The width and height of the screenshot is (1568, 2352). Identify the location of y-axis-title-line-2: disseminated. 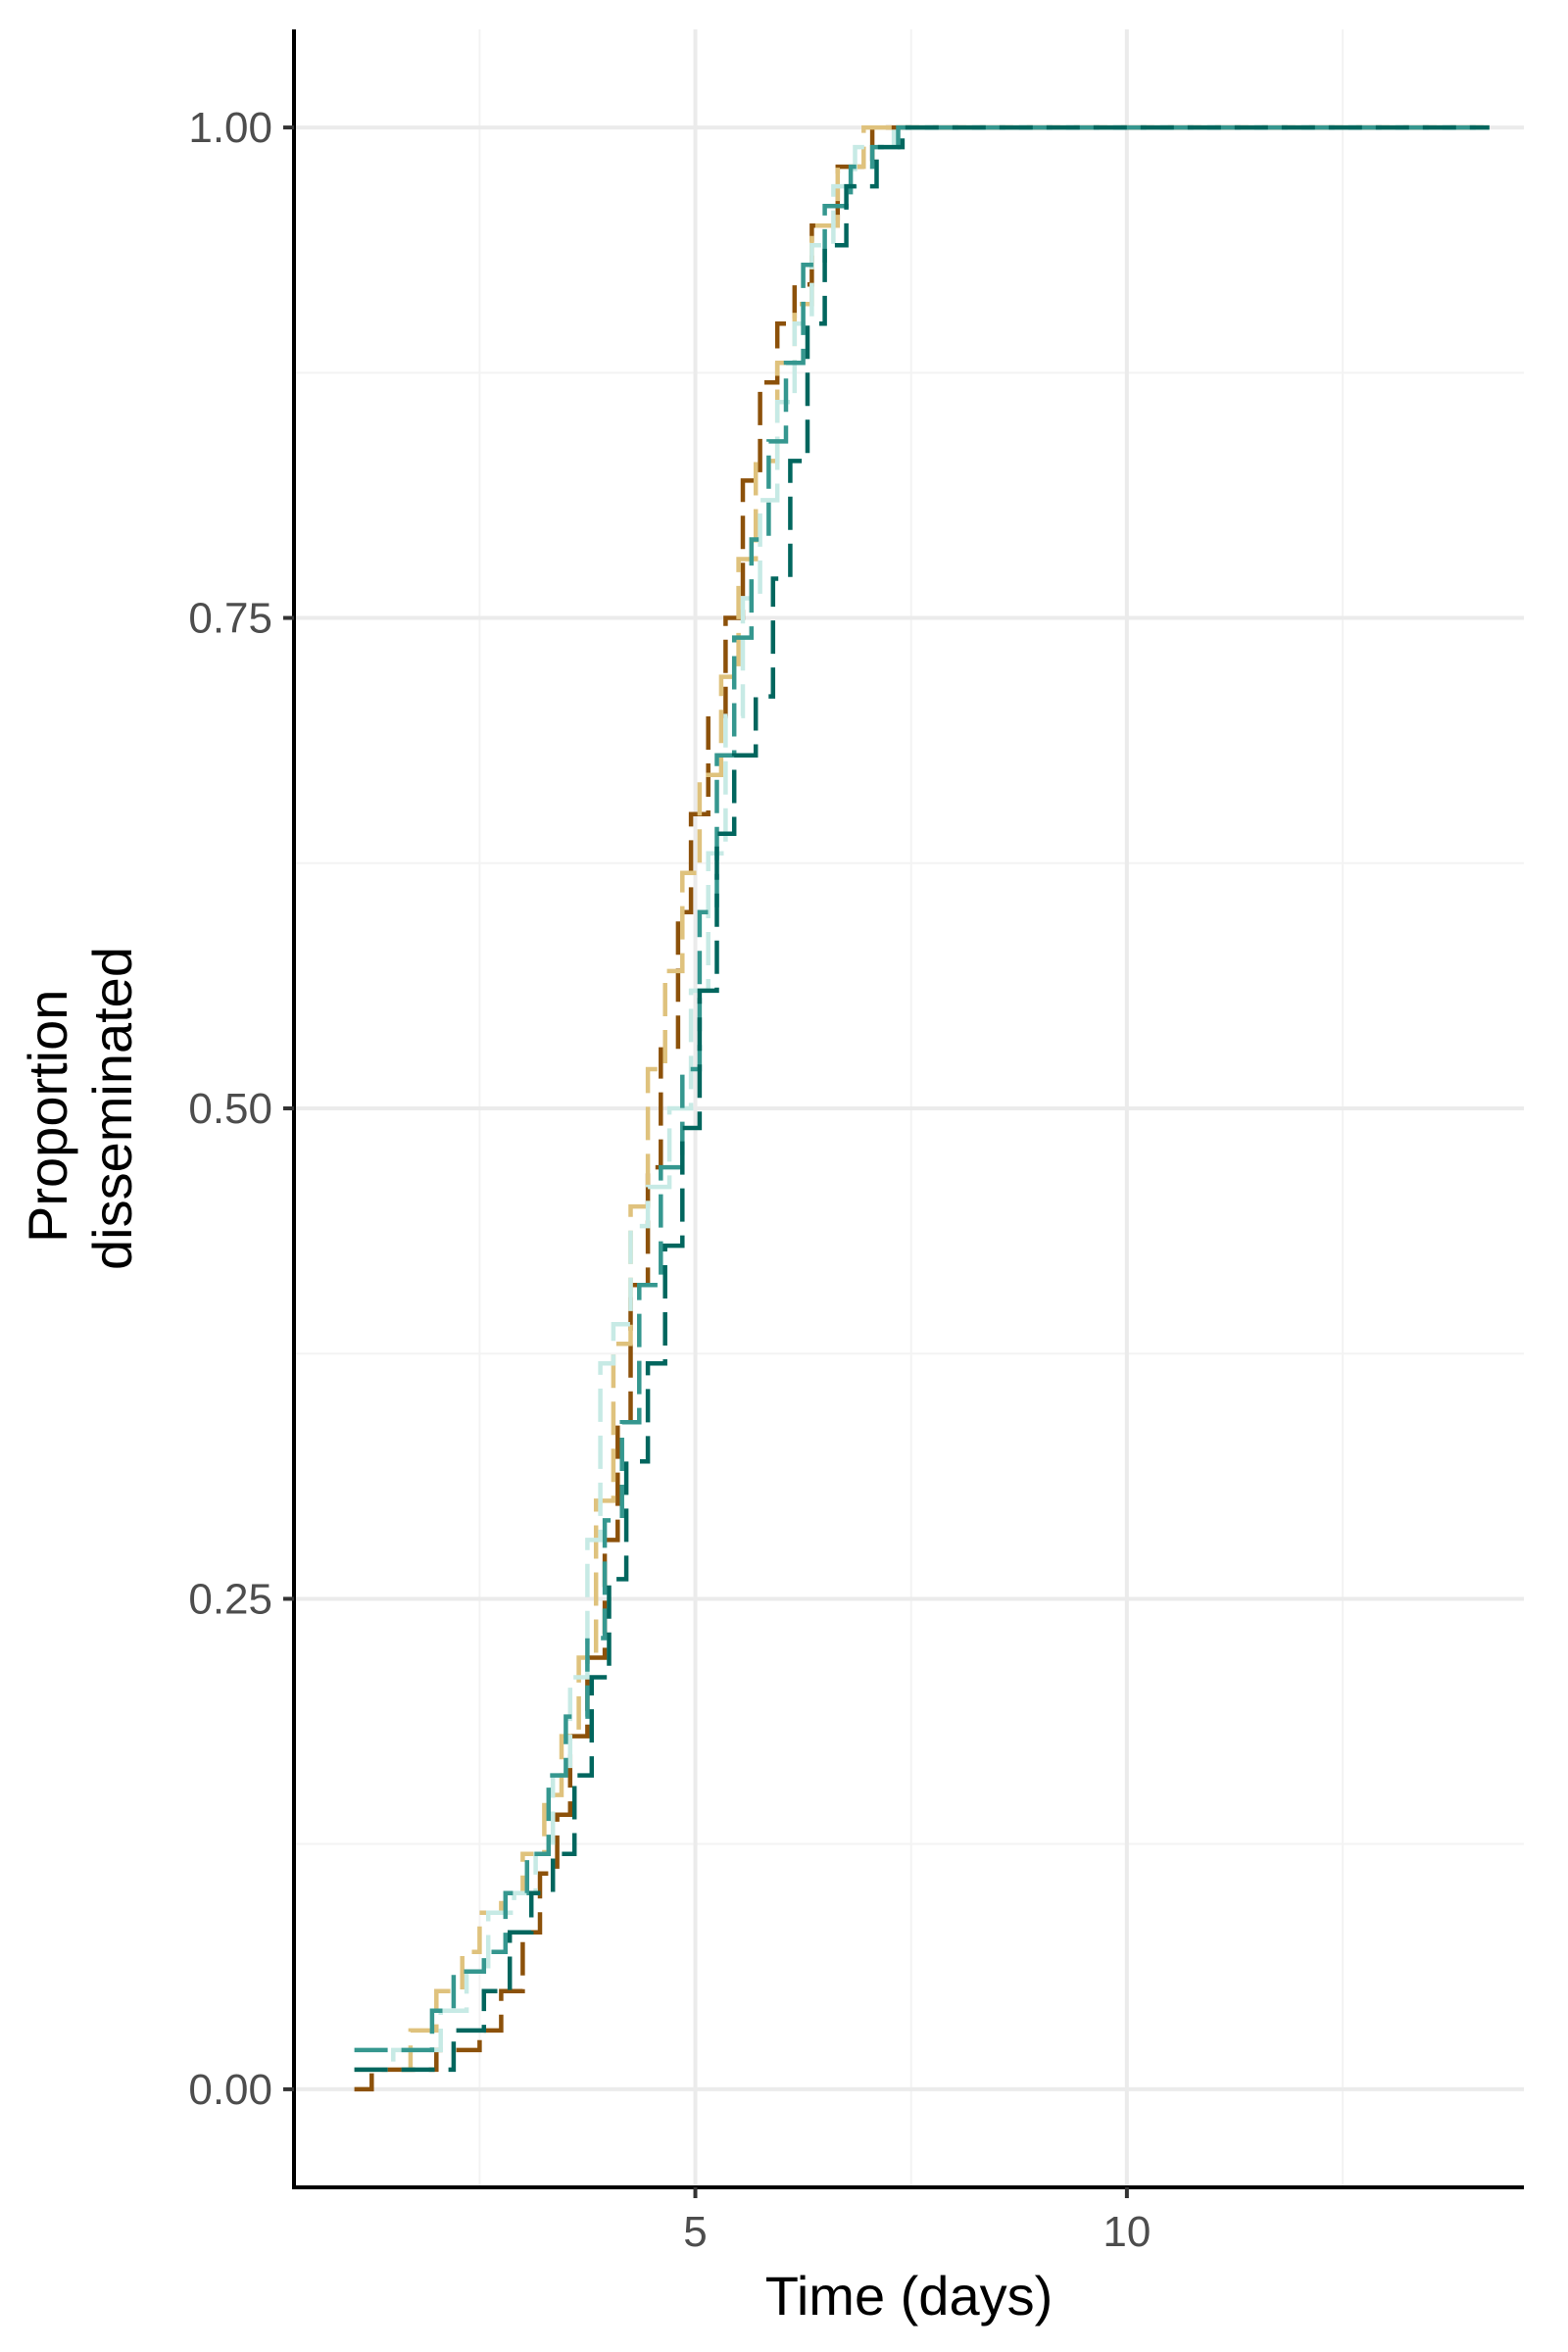
(112, 1108).